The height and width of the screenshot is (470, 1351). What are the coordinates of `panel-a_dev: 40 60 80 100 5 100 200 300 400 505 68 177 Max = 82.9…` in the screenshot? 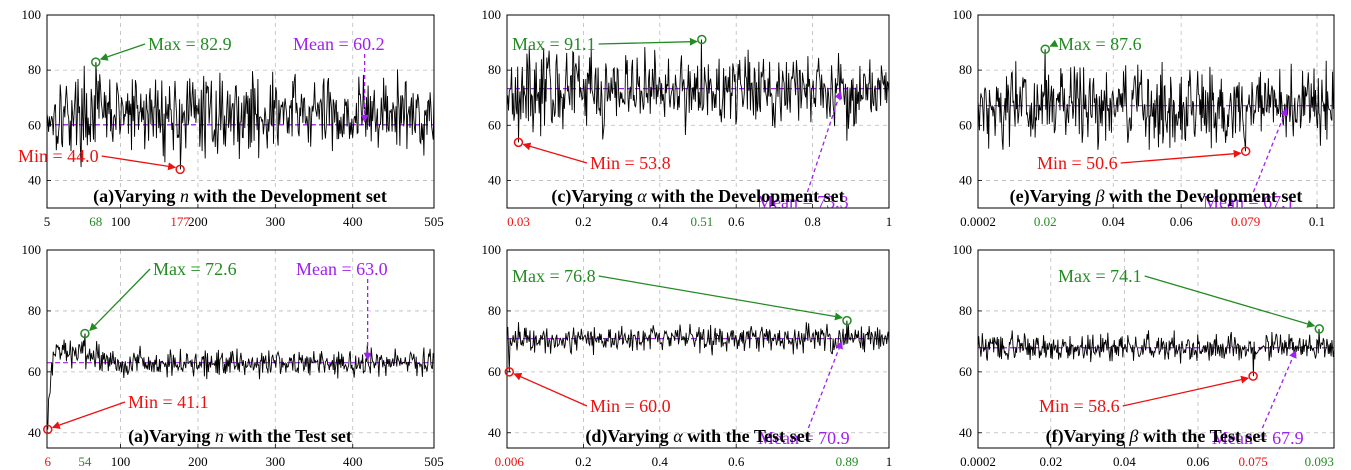 It's located at (231, 118).